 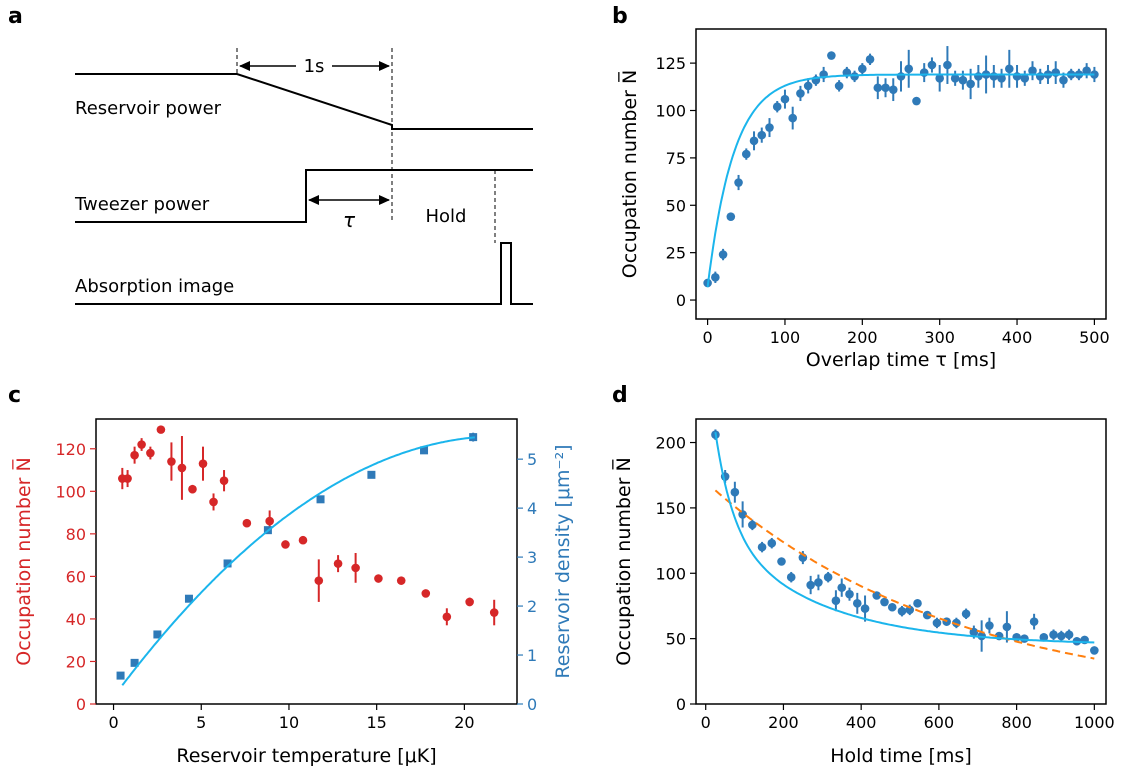 I want to click on y-axis-label: Occupation number N̅, so click(x=629, y=174).